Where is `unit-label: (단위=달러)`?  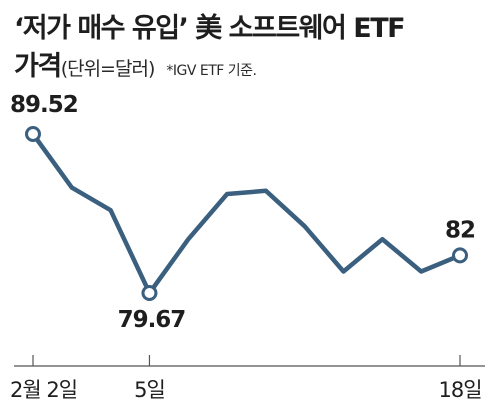 unit-label: (단위=달러) is located at coordinates (108, 69).